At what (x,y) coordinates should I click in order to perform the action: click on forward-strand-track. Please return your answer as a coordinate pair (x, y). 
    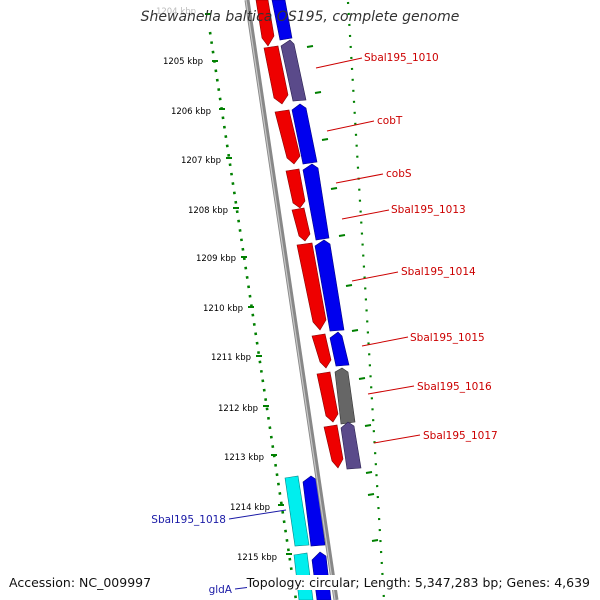
    Looking at the image, I should click on (299, 234).